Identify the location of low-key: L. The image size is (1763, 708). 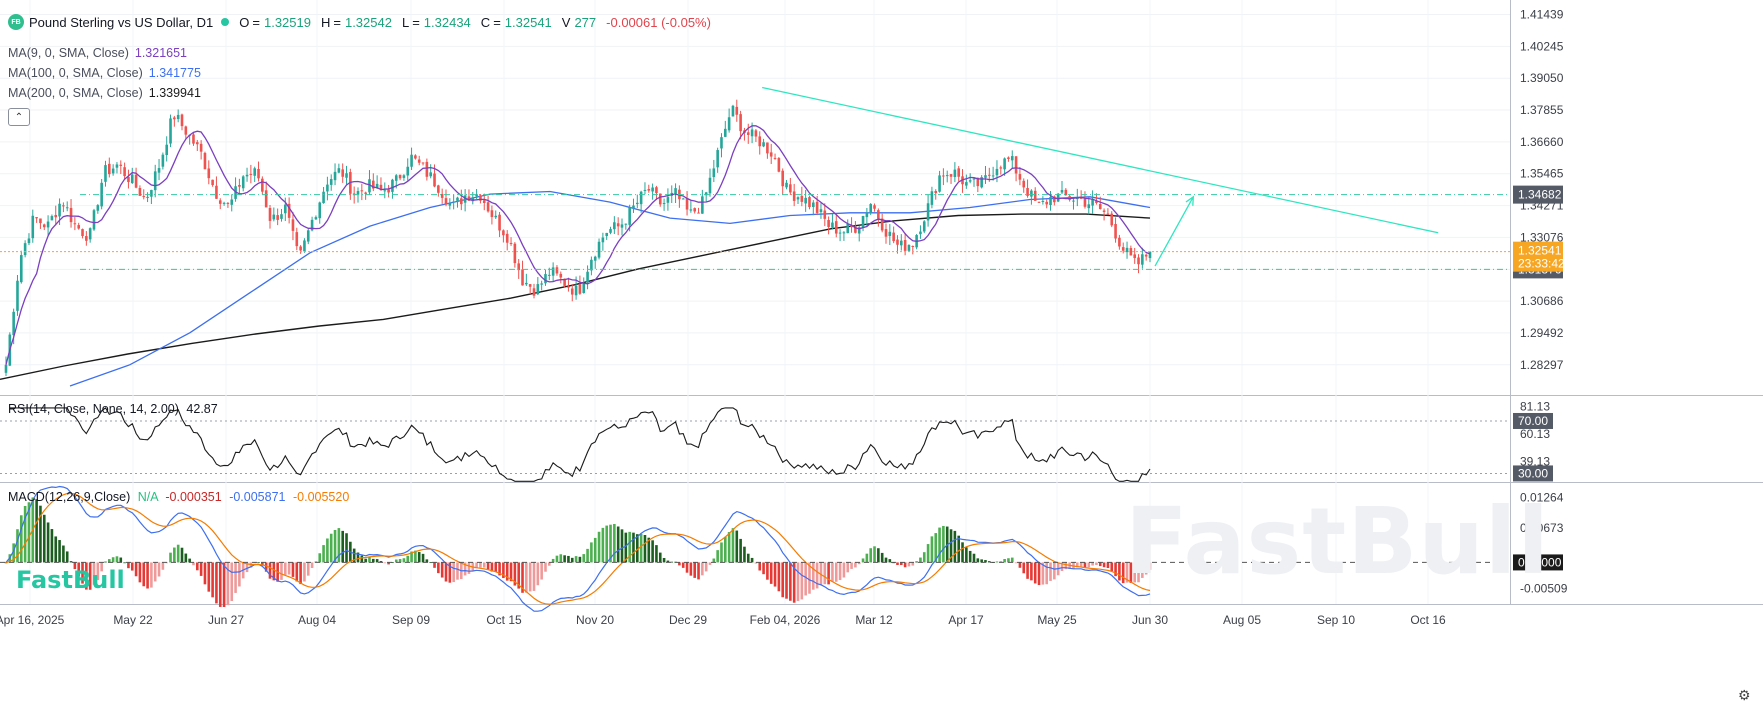
(405, 22).